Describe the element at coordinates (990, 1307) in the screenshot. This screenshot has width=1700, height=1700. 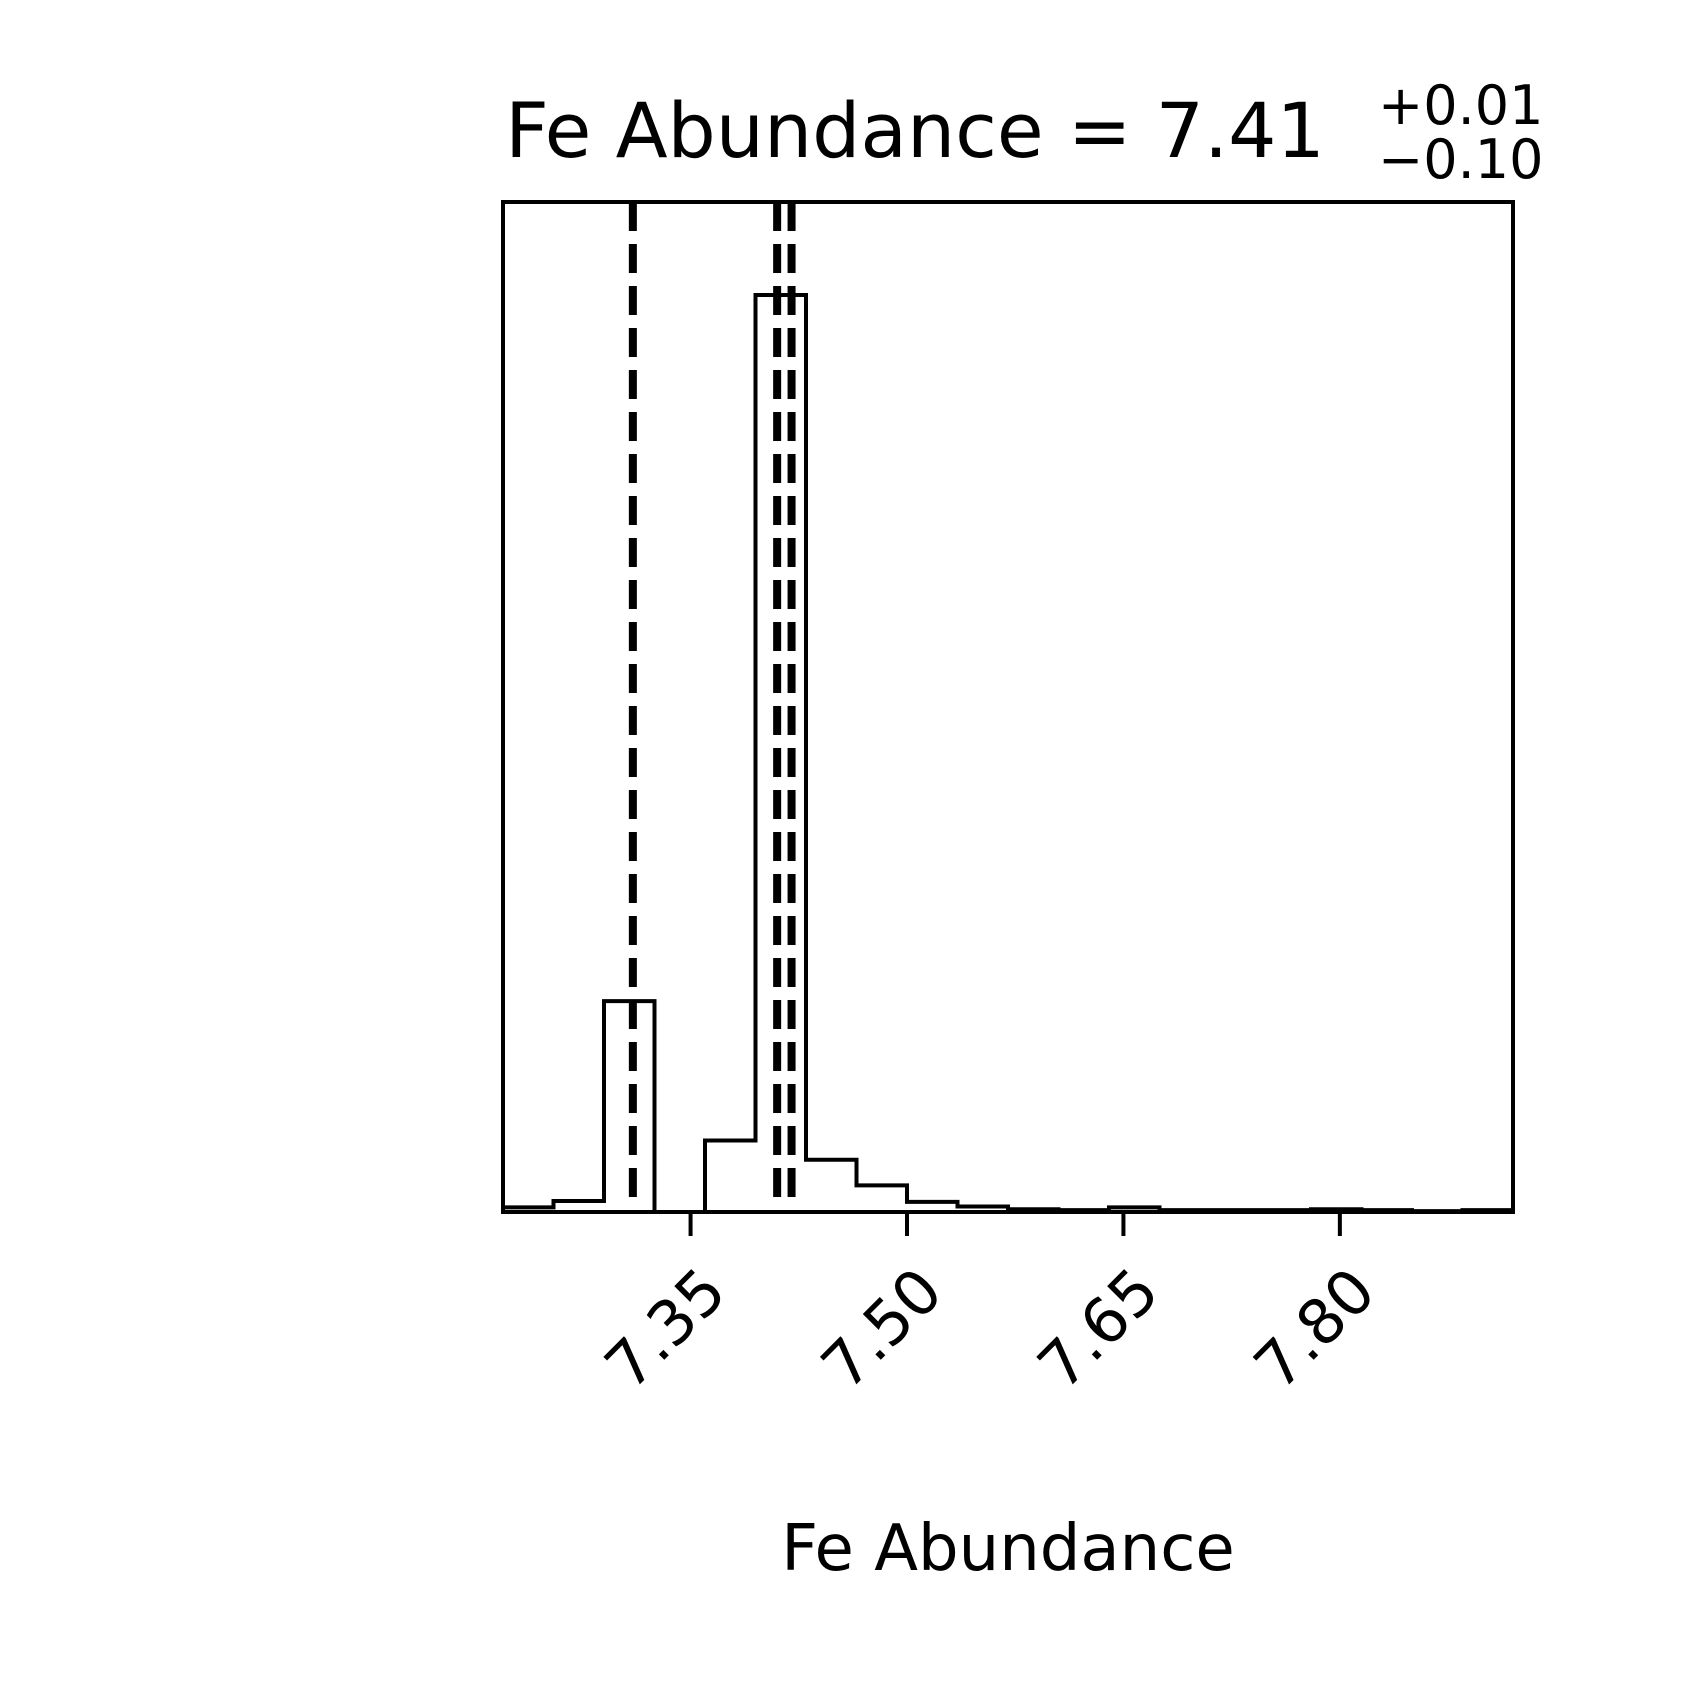
I see `x-axis-ticks: 7.35 7.50 7.65 7.80` at that location.